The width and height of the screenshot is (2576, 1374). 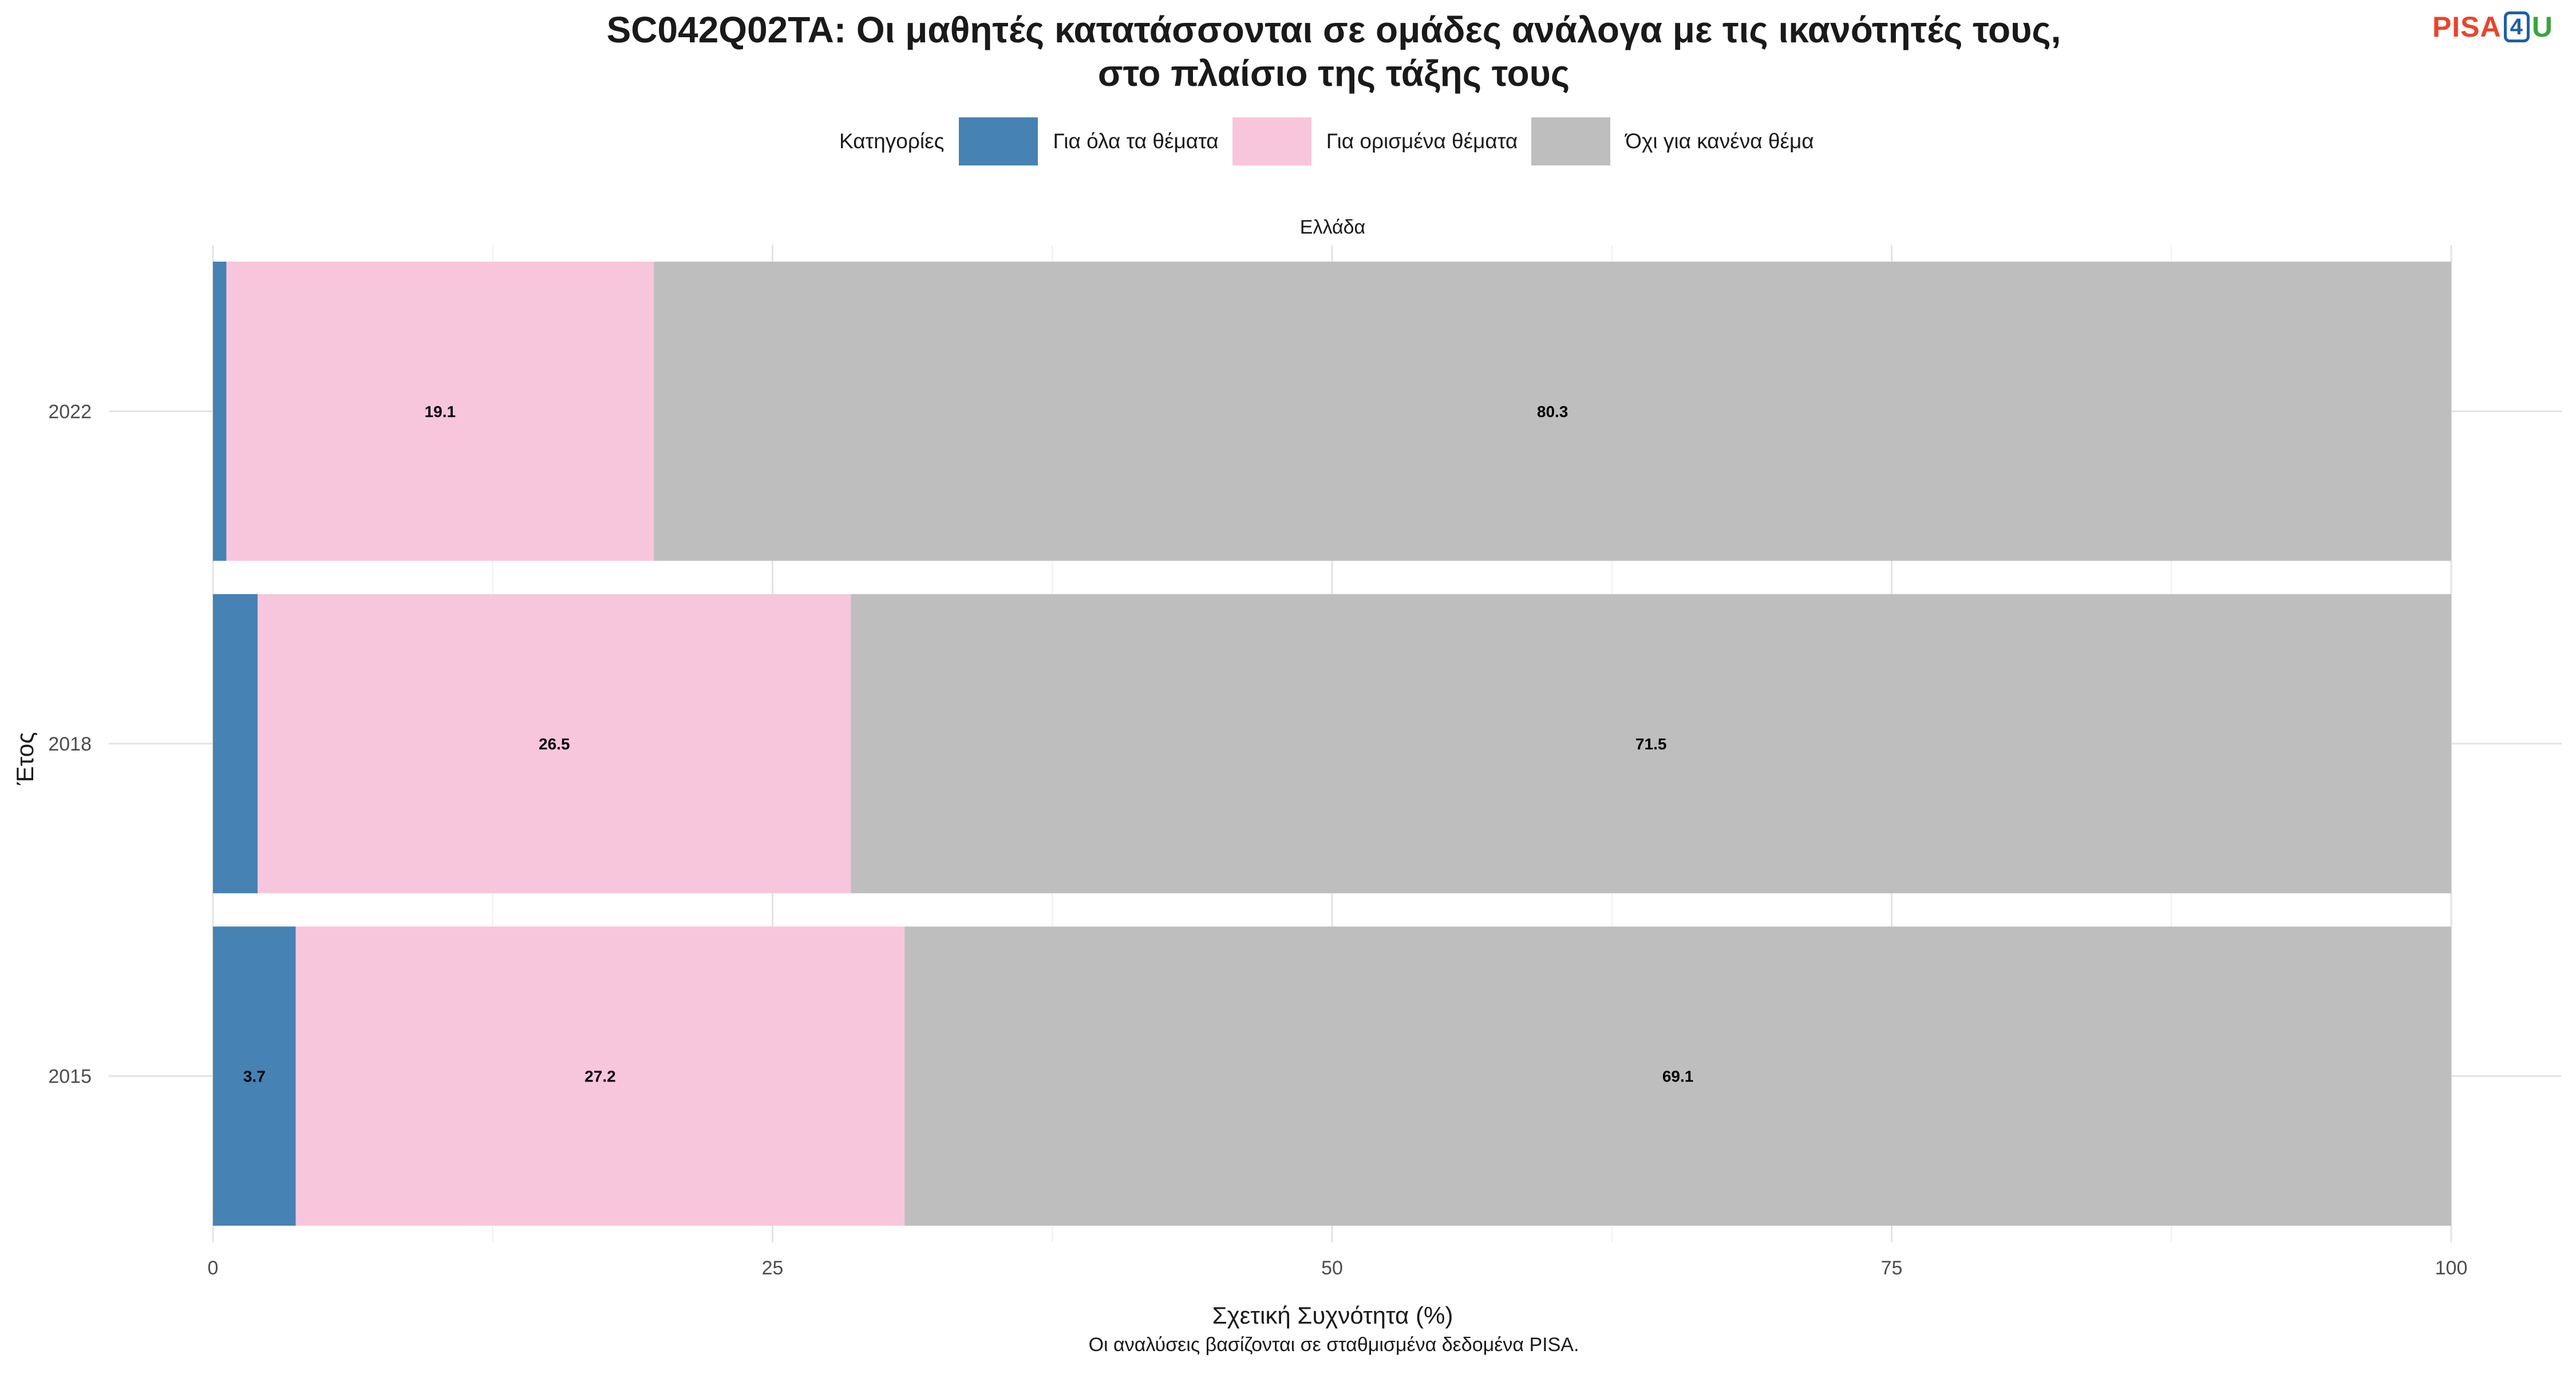 What do you see at coordinates (2467, 27) in the screenshot?
I see `logo-pisa-text: PISA` at bounding box center [2467, 27].